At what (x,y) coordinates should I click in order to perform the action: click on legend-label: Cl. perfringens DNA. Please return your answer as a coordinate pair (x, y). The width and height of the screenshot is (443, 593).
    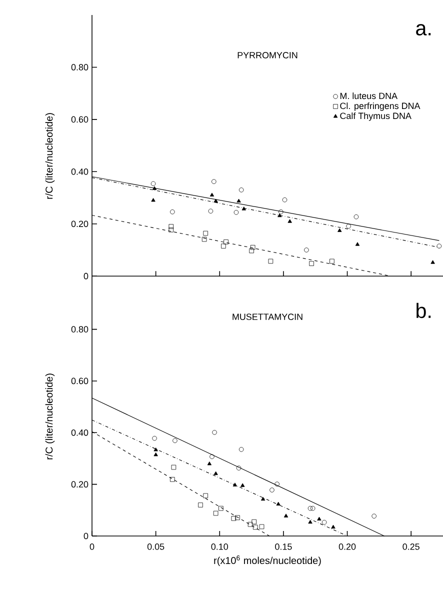
    Looking at the image, I should click on (380, 106).